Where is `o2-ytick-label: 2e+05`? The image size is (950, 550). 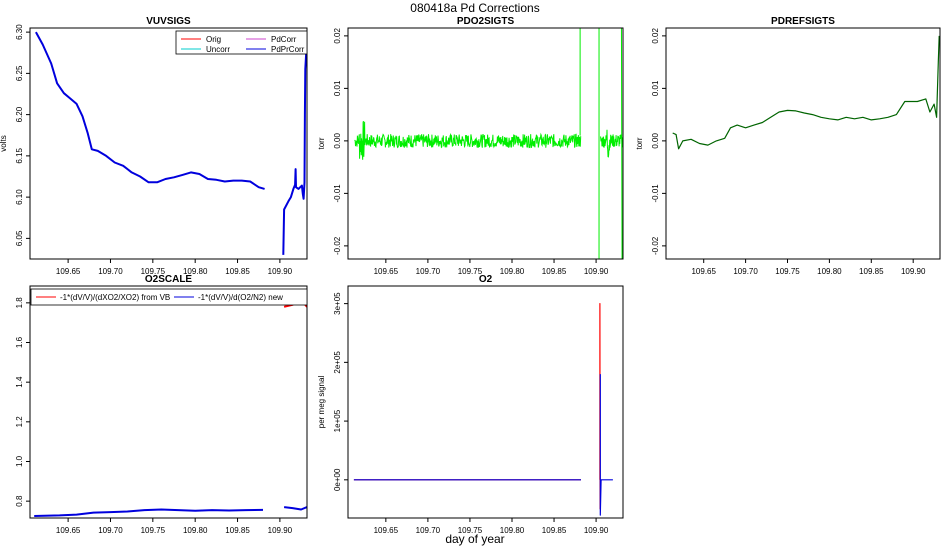
o2-ytick-label: 2e+05 is located at coordinates (337, 362).